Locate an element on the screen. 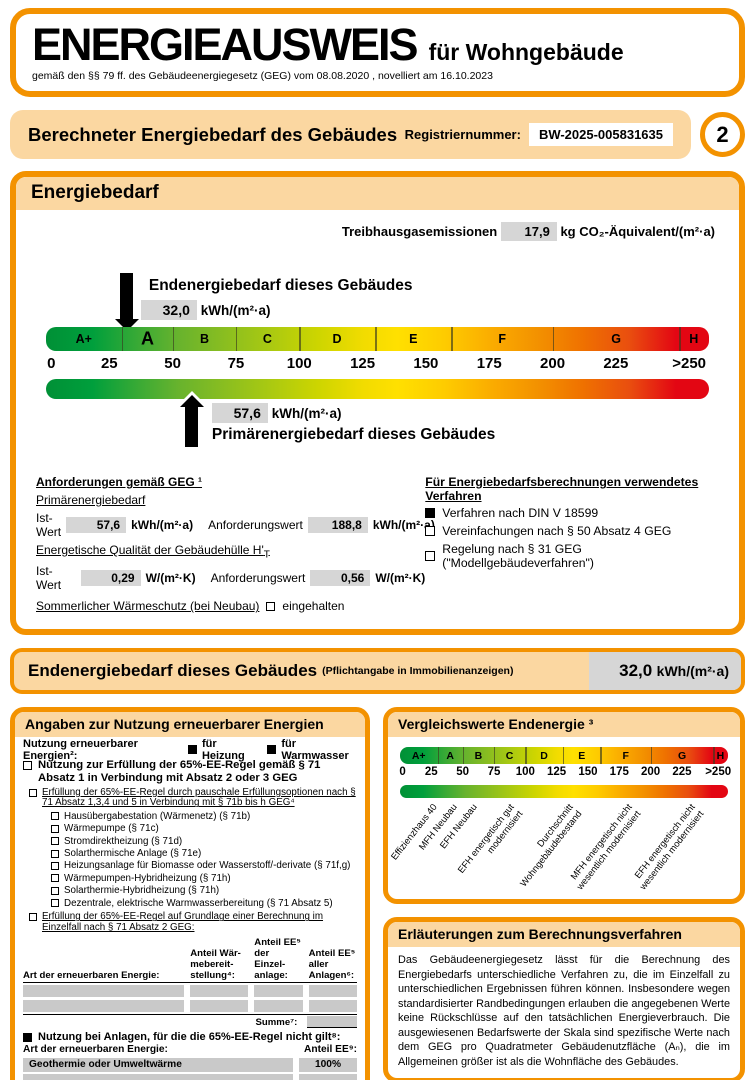  scale-tick: 175 is located at coordinates (619, 772).